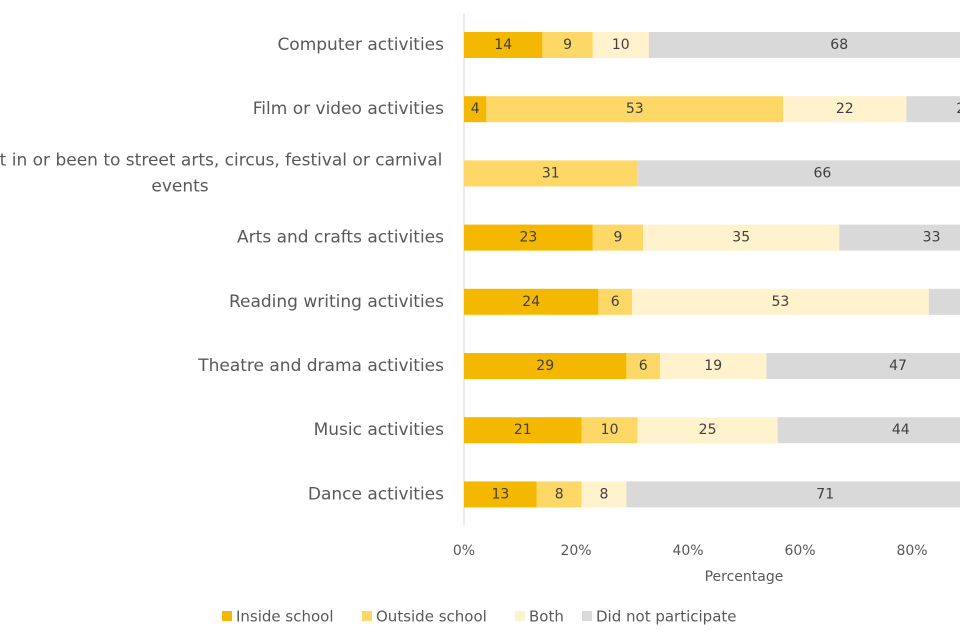  What do you see at coordinates (687, 551) in the screenshot?
I see `x-tick-label: 40%` at bounding box center [687, 551].